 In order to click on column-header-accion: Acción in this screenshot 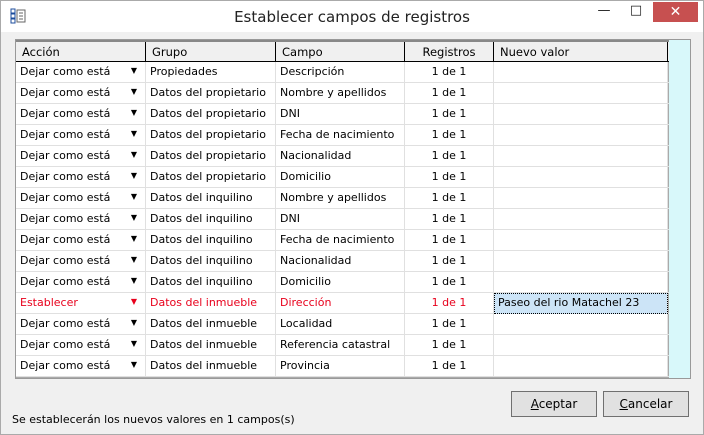, I will do `click(81, 51)`.